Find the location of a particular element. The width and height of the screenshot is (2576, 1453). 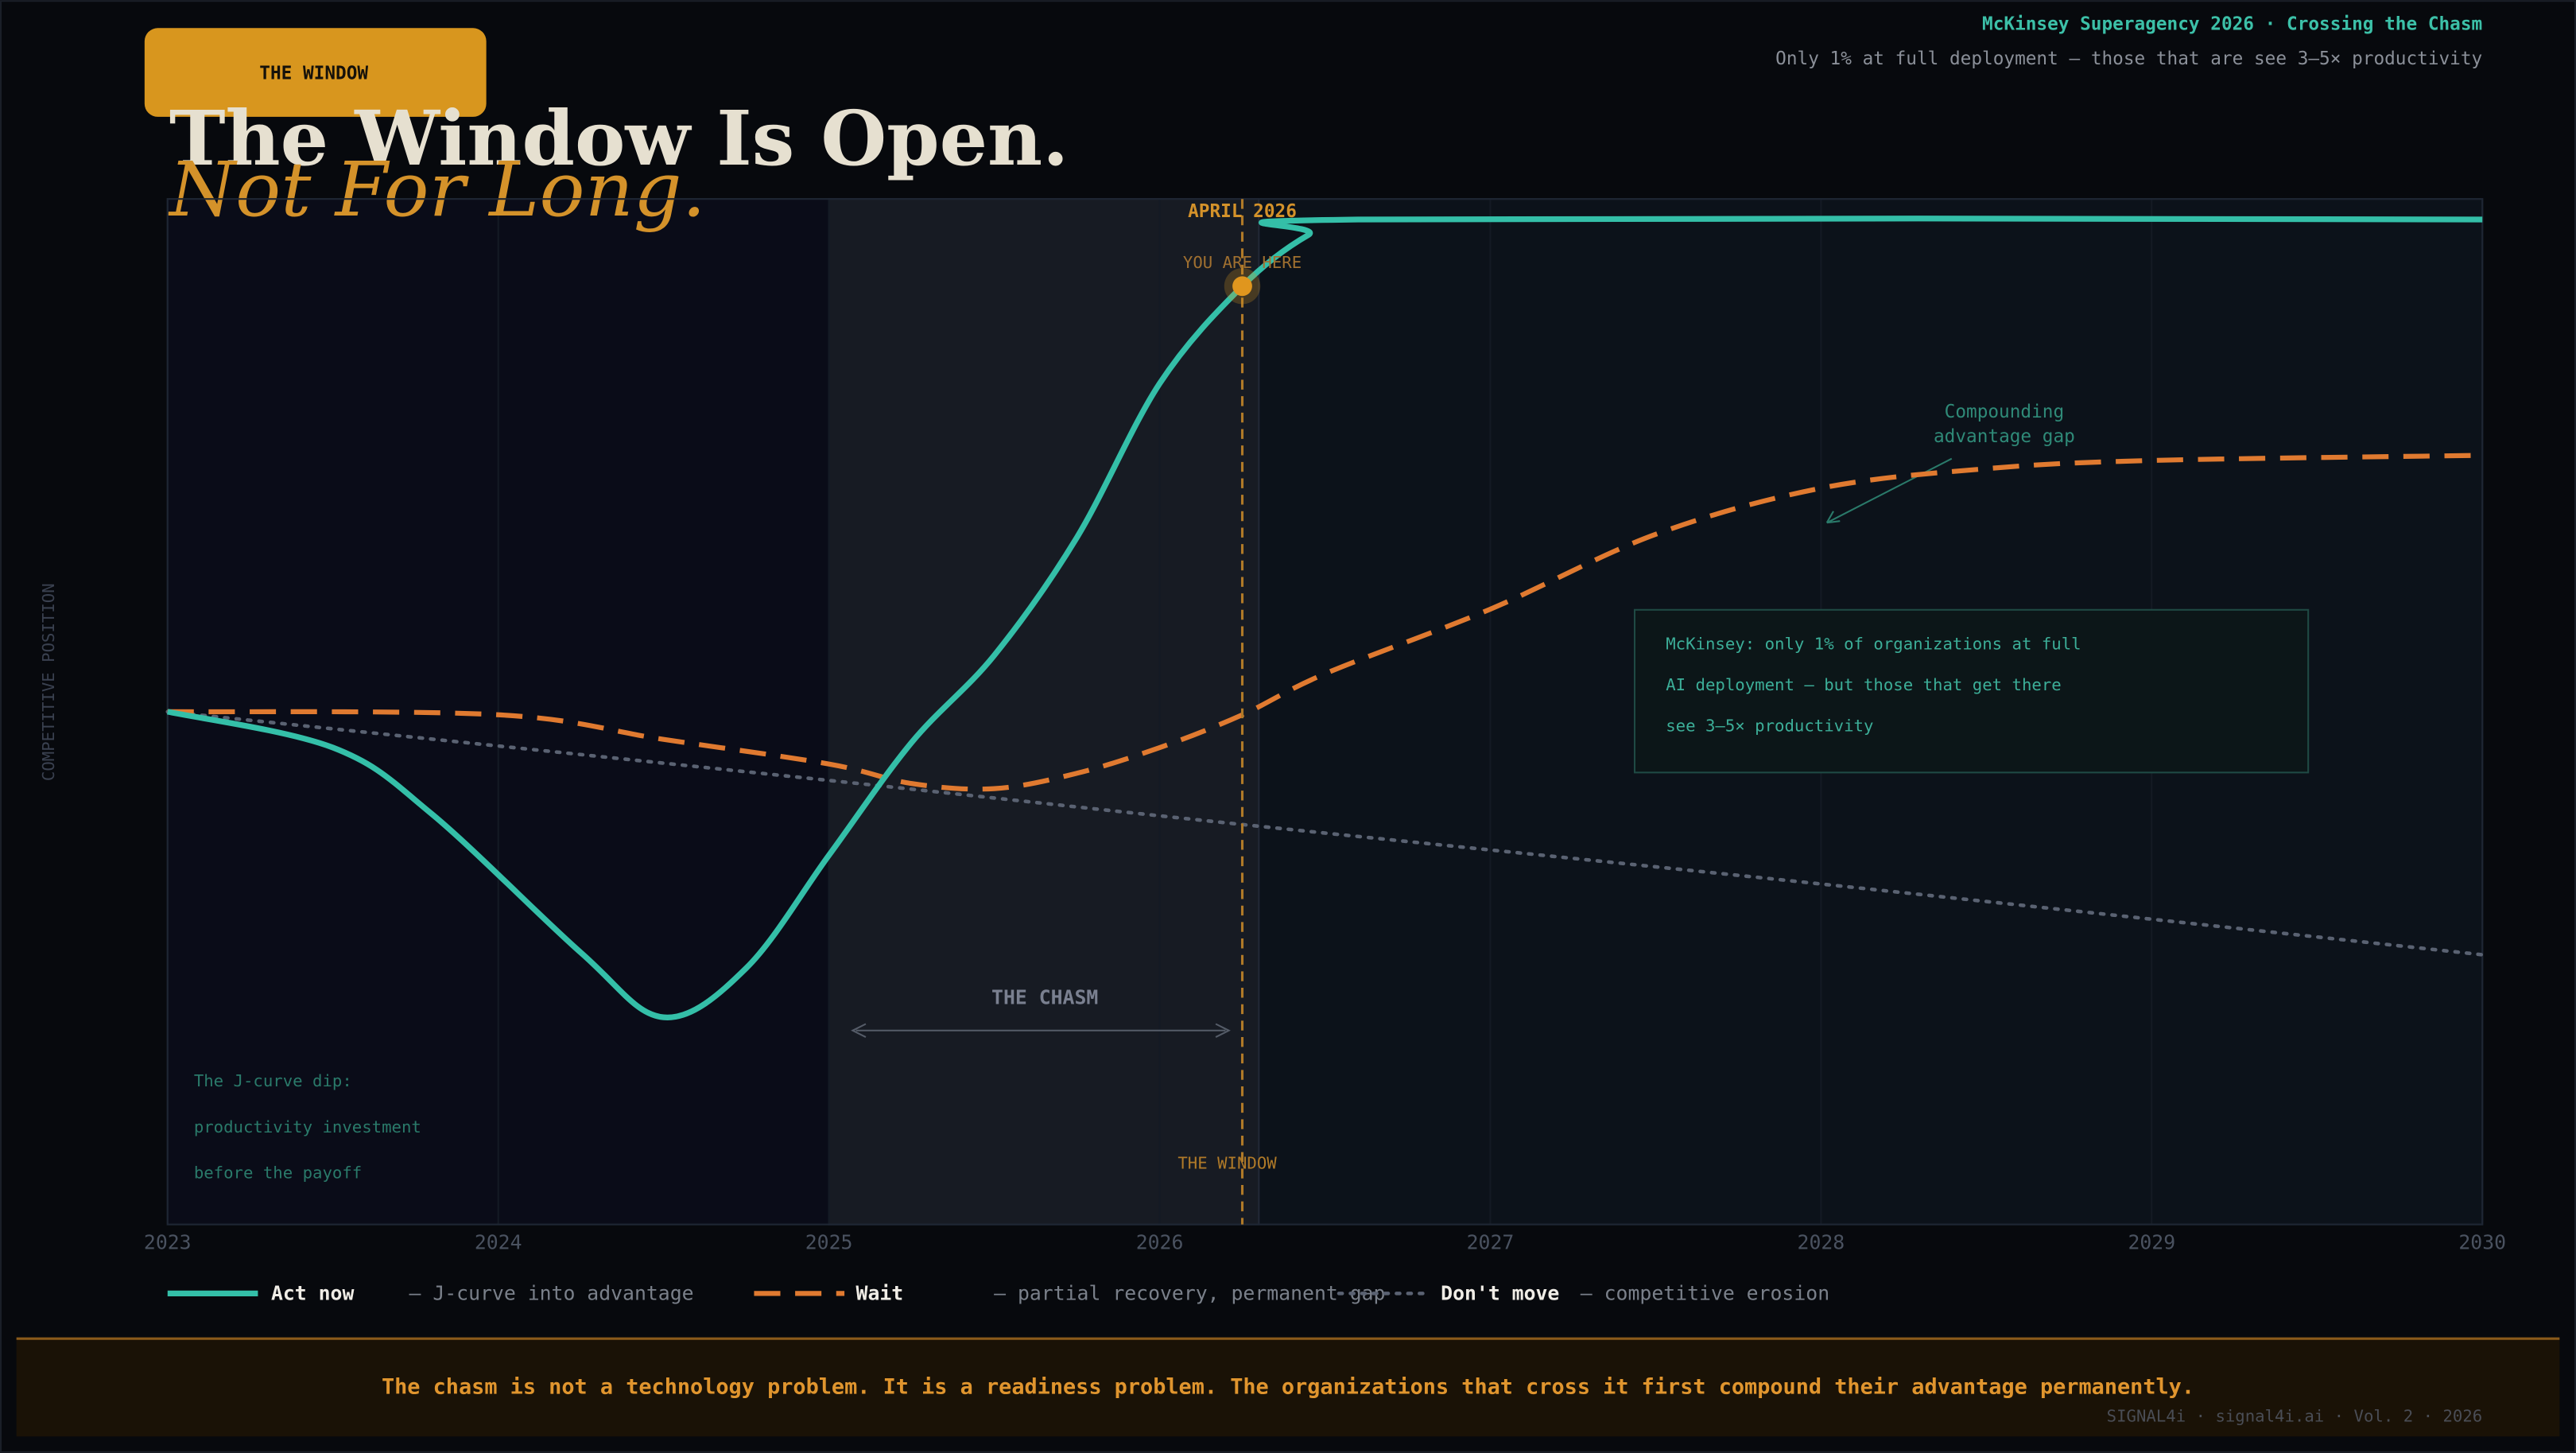

x-tick-label: 2026 is located at coordinates (1160, 1242).